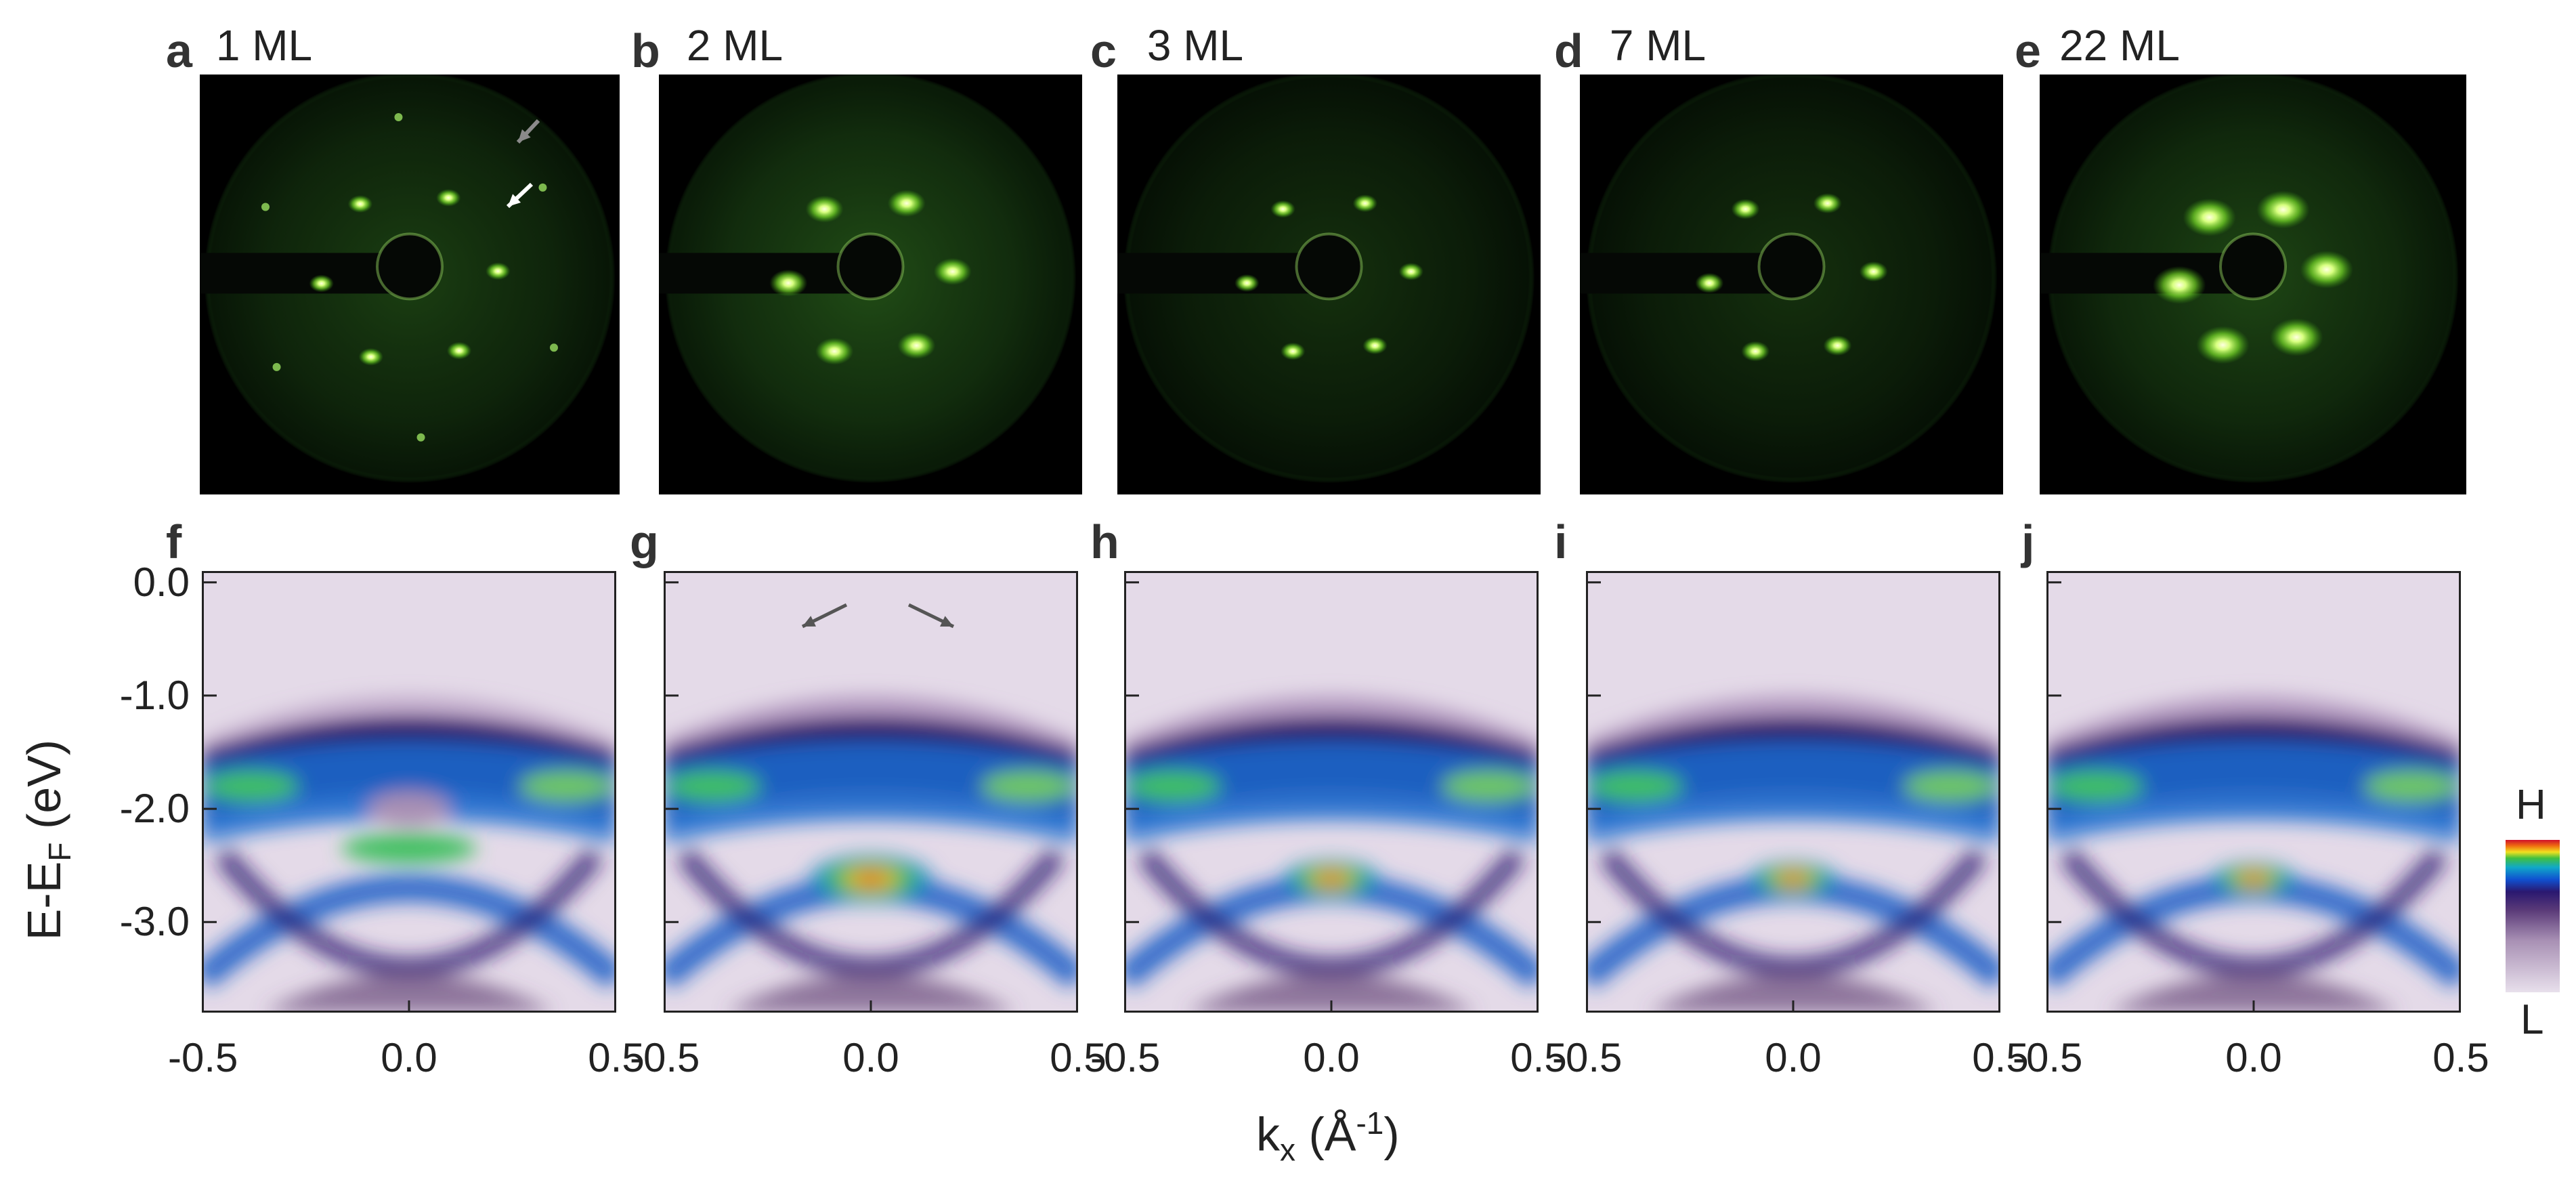 This screenshot has width=2576, height=1184. I want to click on panel-title-e: 22 ML, so click(2119, 45).